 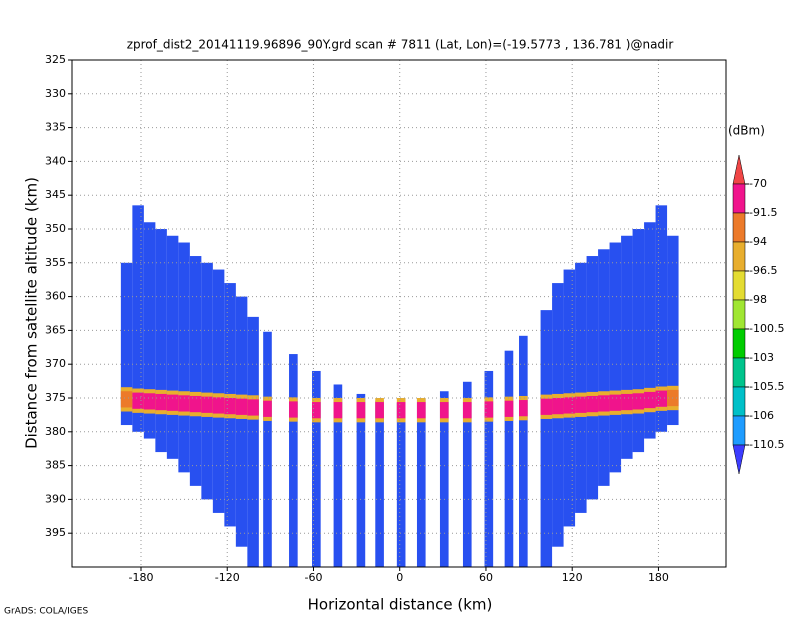 I want to click on colorbar-label: -103, so click(x=761, y=357).